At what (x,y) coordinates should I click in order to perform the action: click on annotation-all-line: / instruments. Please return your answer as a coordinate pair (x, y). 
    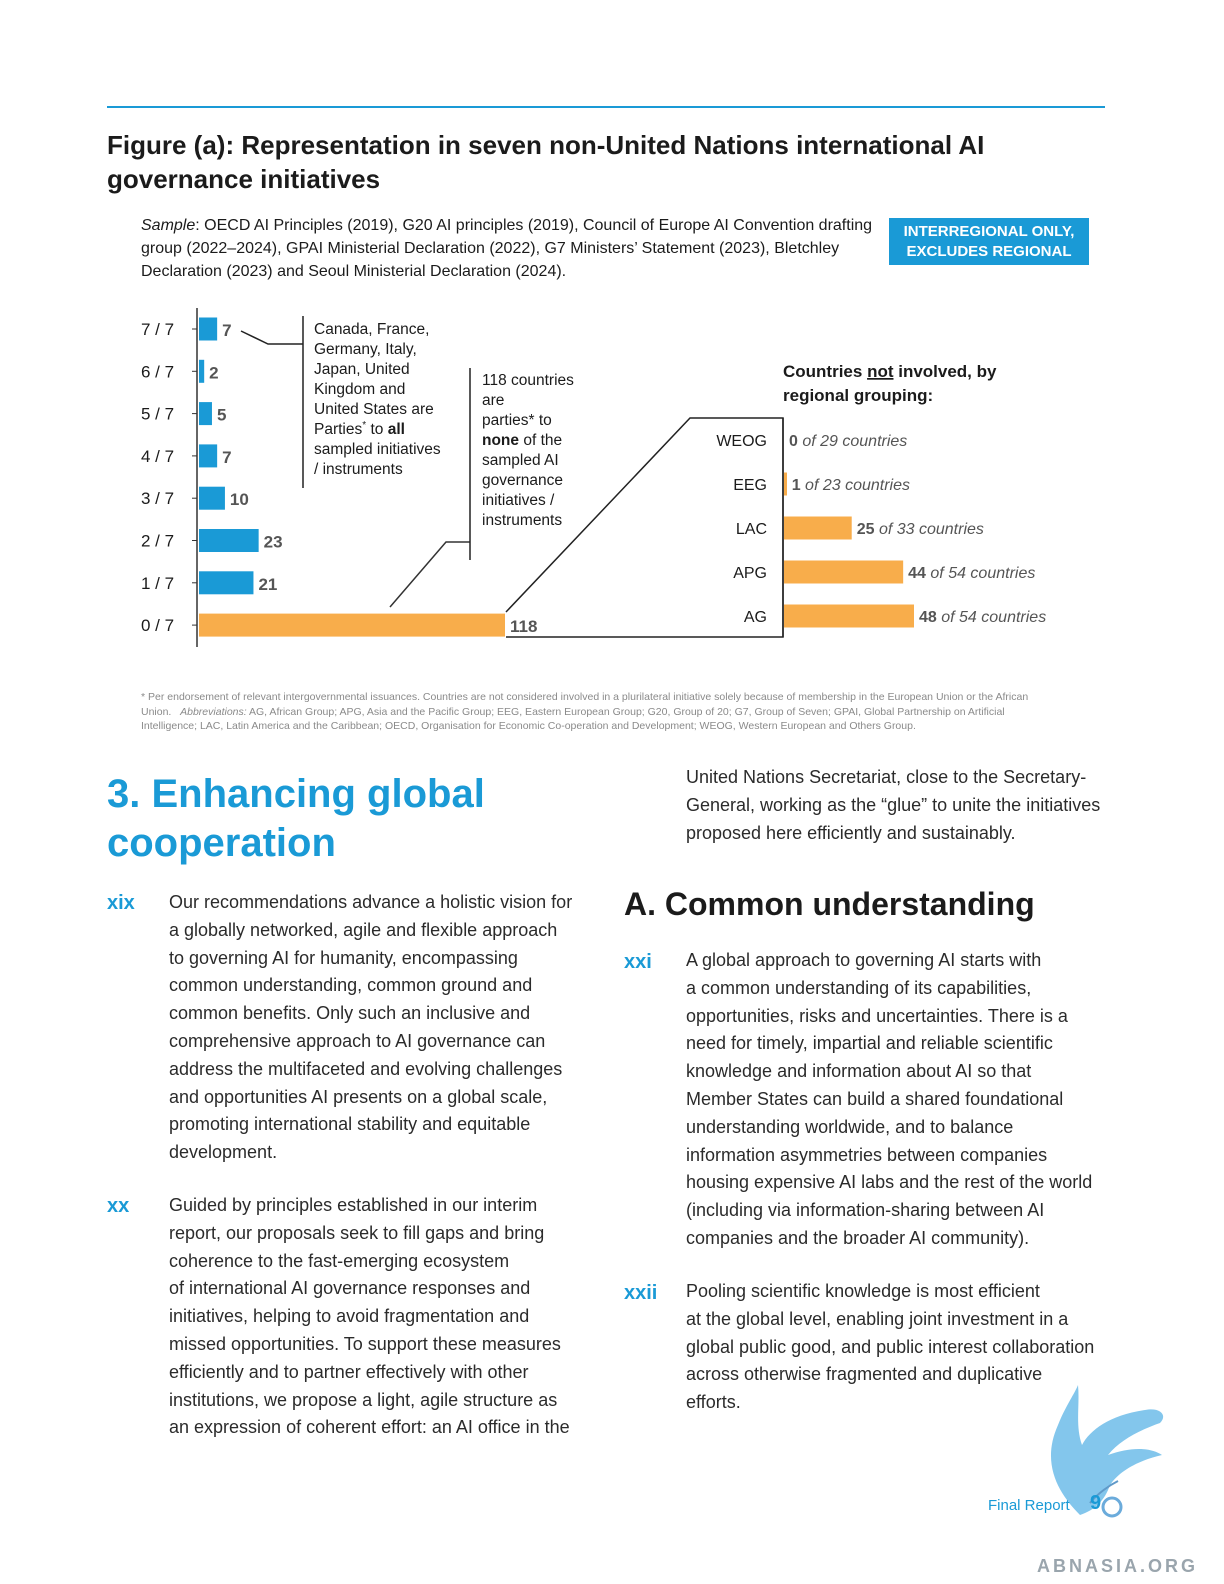
    Looking at the image, I should click on (358, 469).